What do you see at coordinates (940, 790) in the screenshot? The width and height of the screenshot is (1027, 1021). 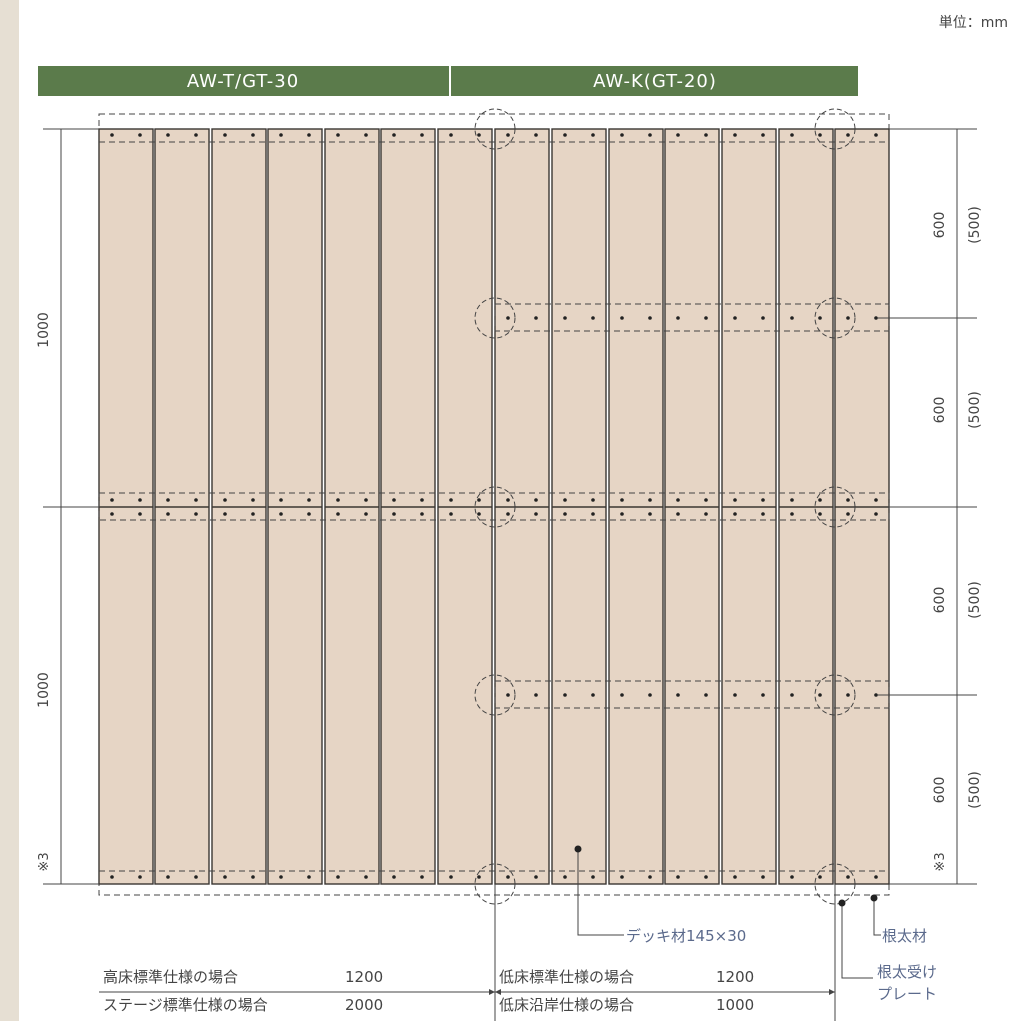 I see `right-dim-4: 600` at bounding box center [940, 790].